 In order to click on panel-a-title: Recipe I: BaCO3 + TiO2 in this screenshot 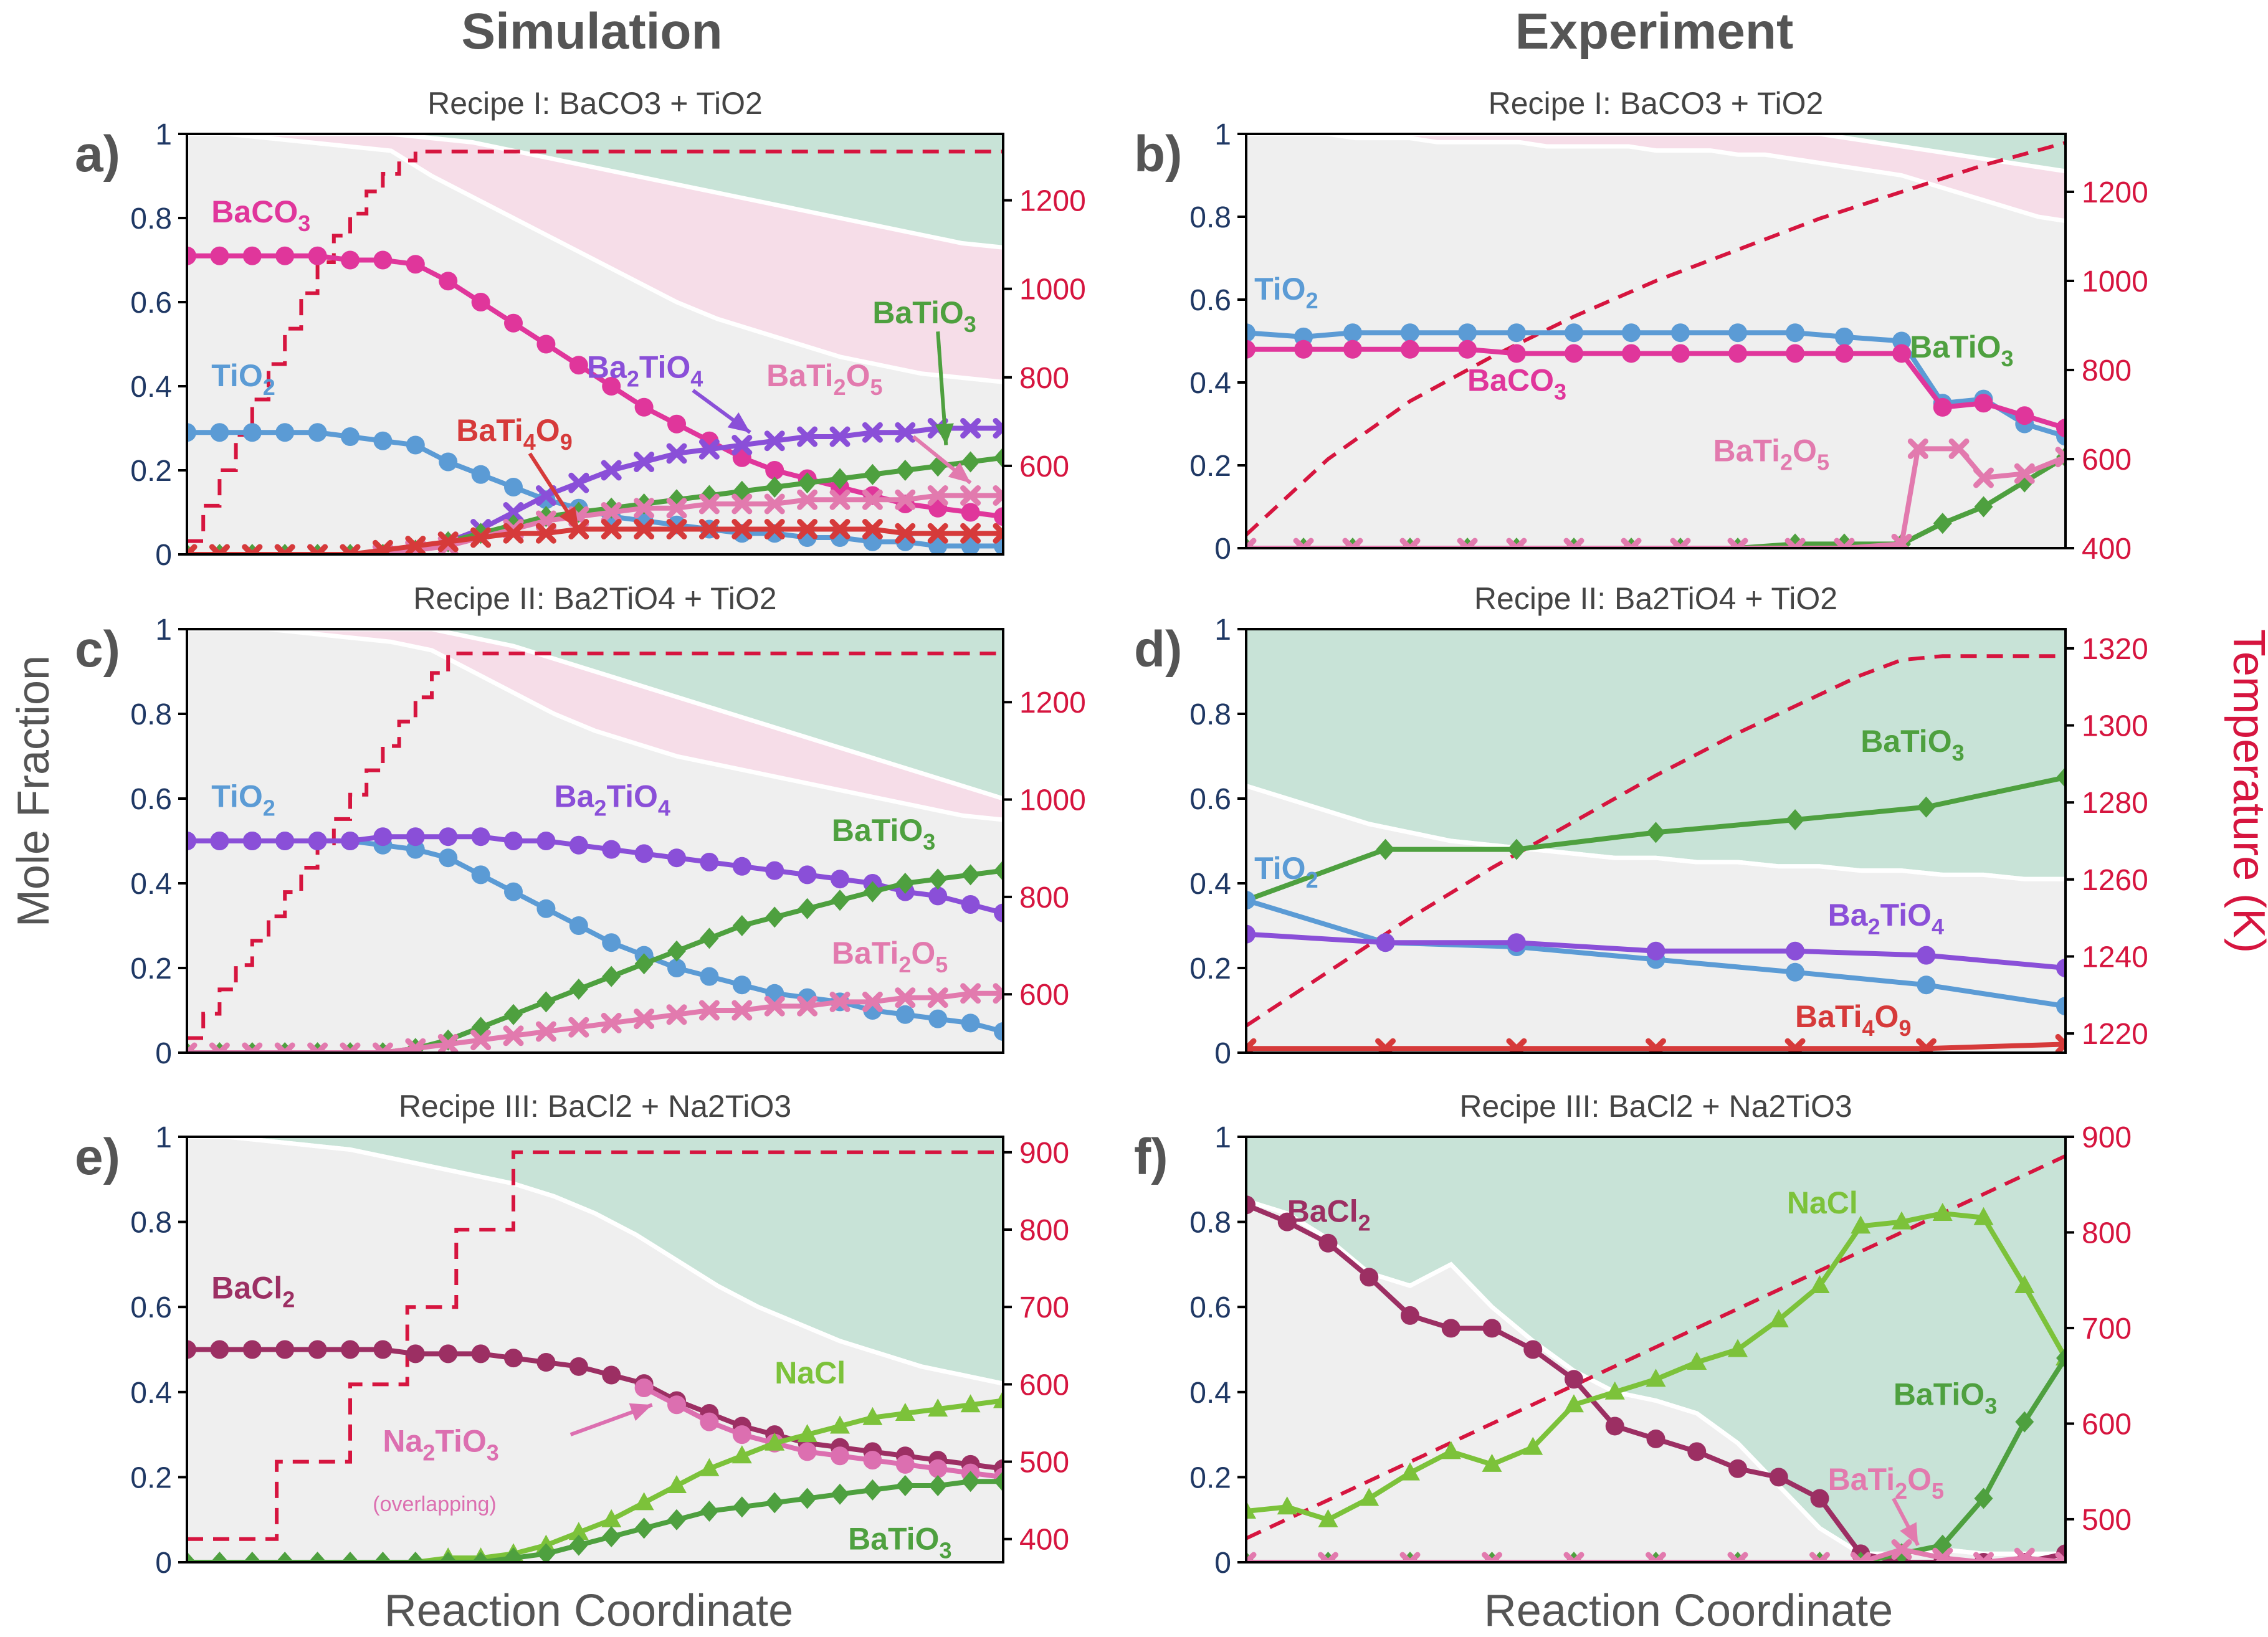, I will do `click(595, 103)`.